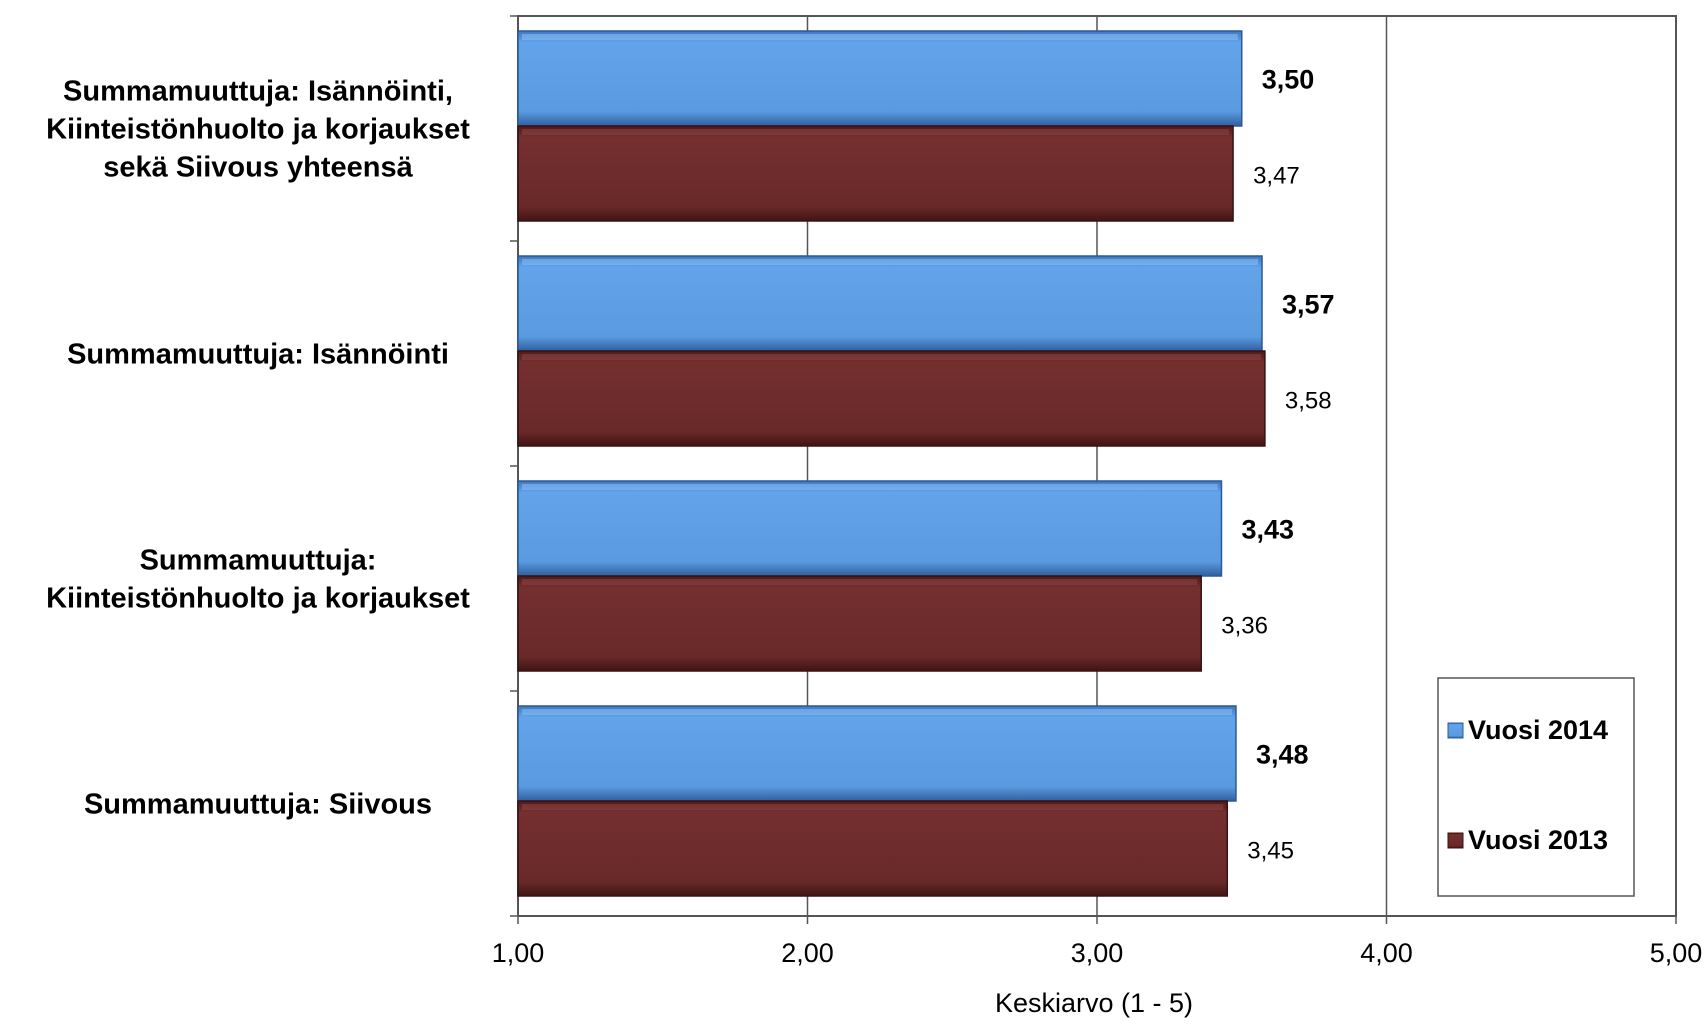  Describe the element at coordinates (518, 953) in the screenshot. I see `x-tick-label: 1,00` at that location.